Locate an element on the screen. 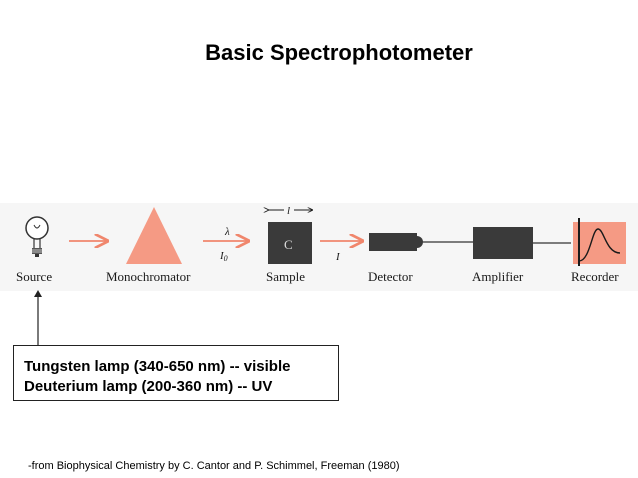  transmitted-i-symbol: I is located at coordinates (338, 257).